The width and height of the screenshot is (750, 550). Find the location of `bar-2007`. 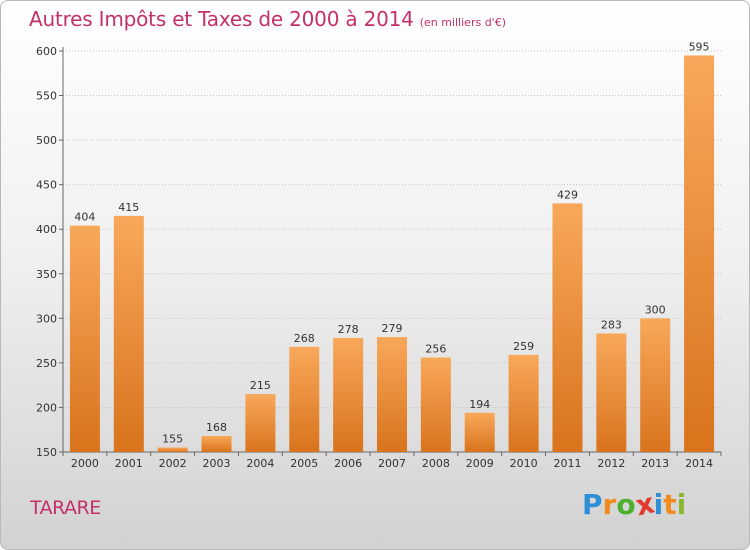

bar-2007 is located at coordinates (392, 394).